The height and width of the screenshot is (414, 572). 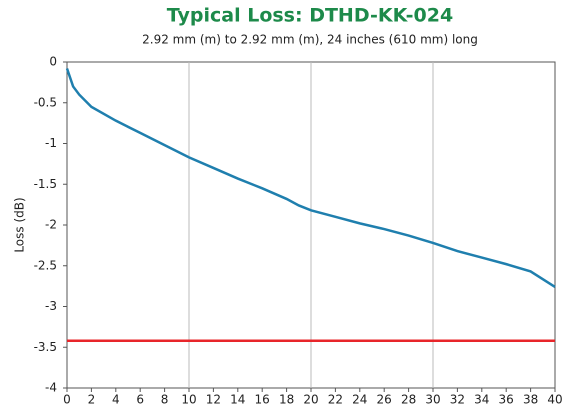 What do you see at coordinates (262, 400) in the screenshot?
I see `x-tick-label: 16` at bounding box center [262, 400].